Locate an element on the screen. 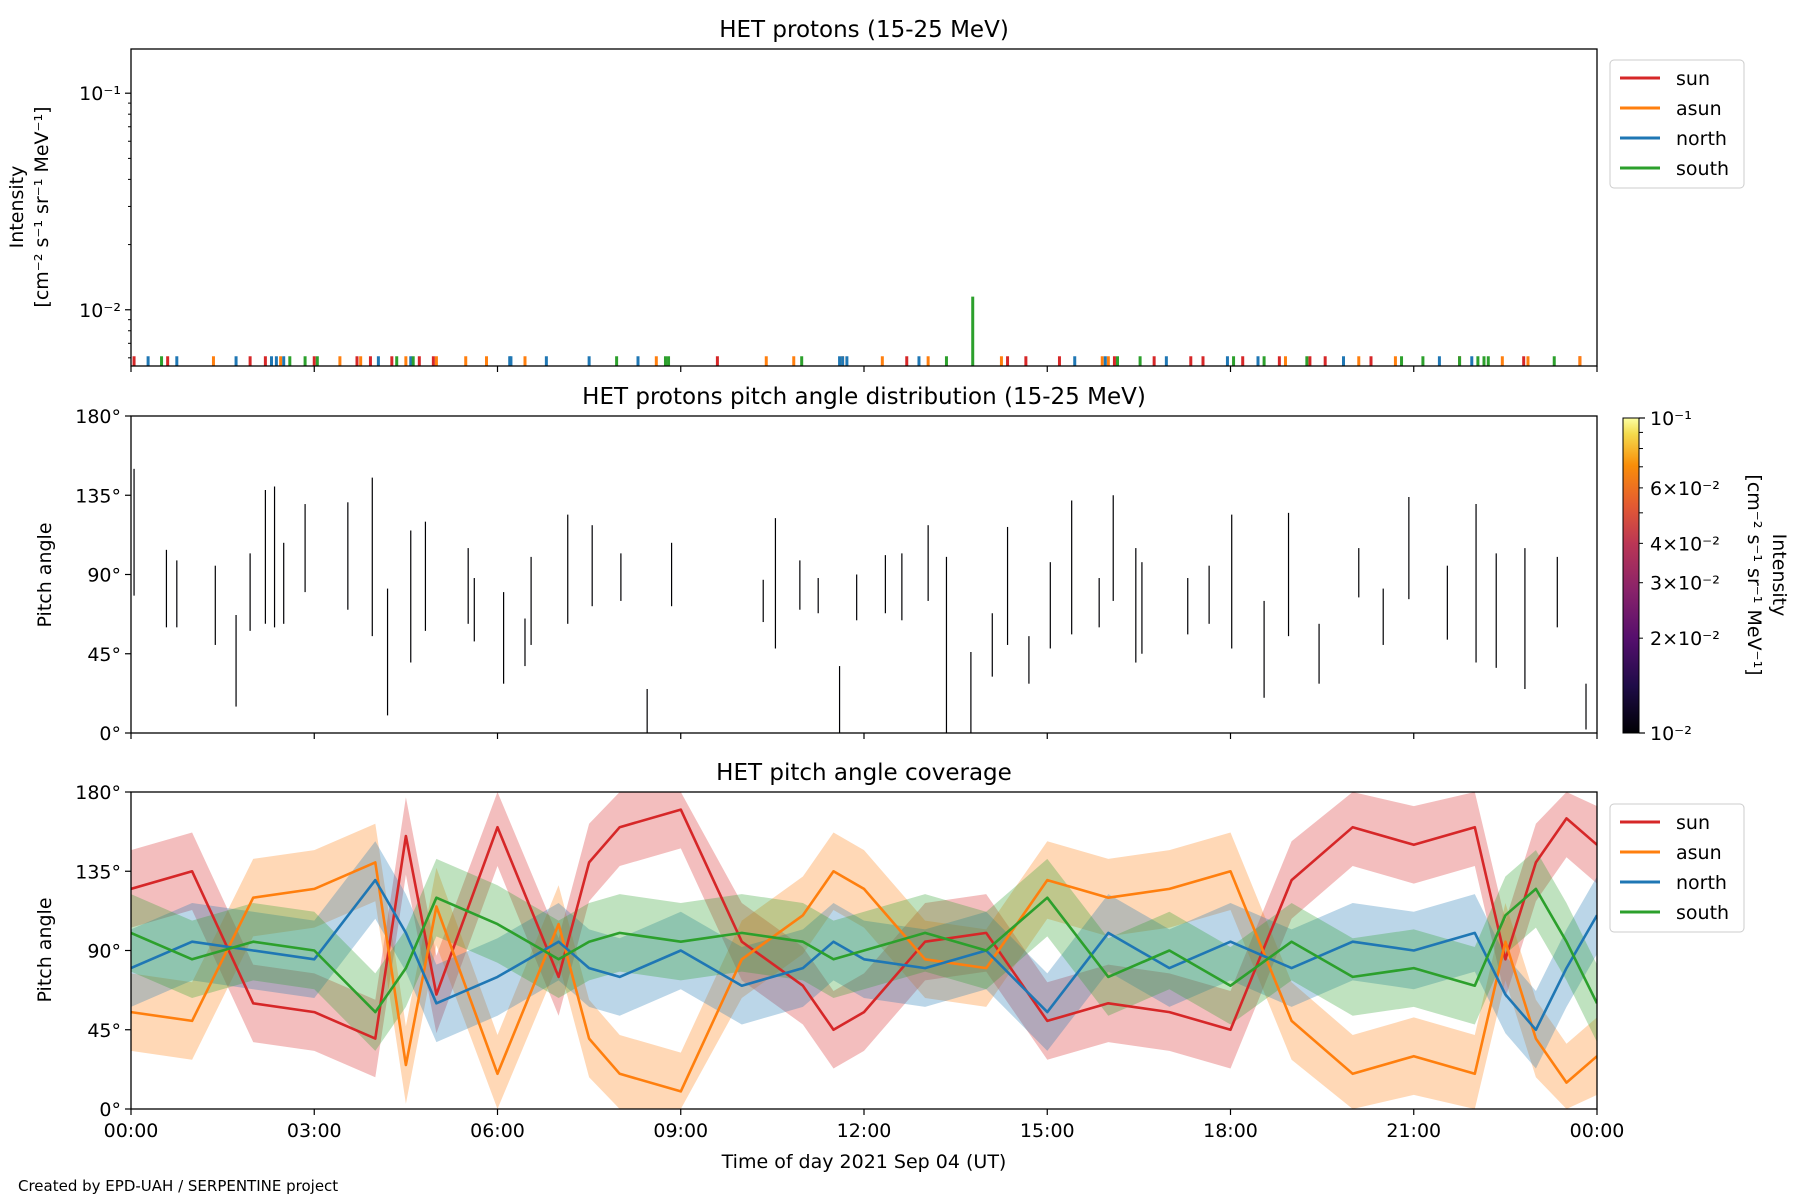  panel2-ylabel: Pitch angle is located at coordinates (45, 574).